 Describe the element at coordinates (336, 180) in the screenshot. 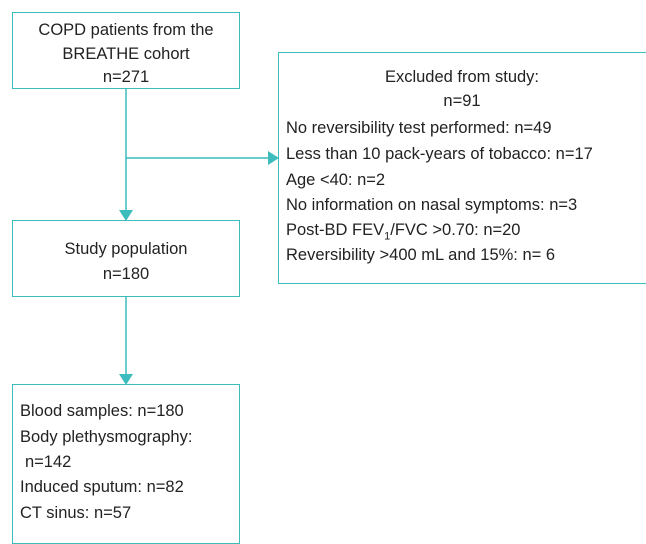

I see `node-text: Age <40: n=2` at that location.